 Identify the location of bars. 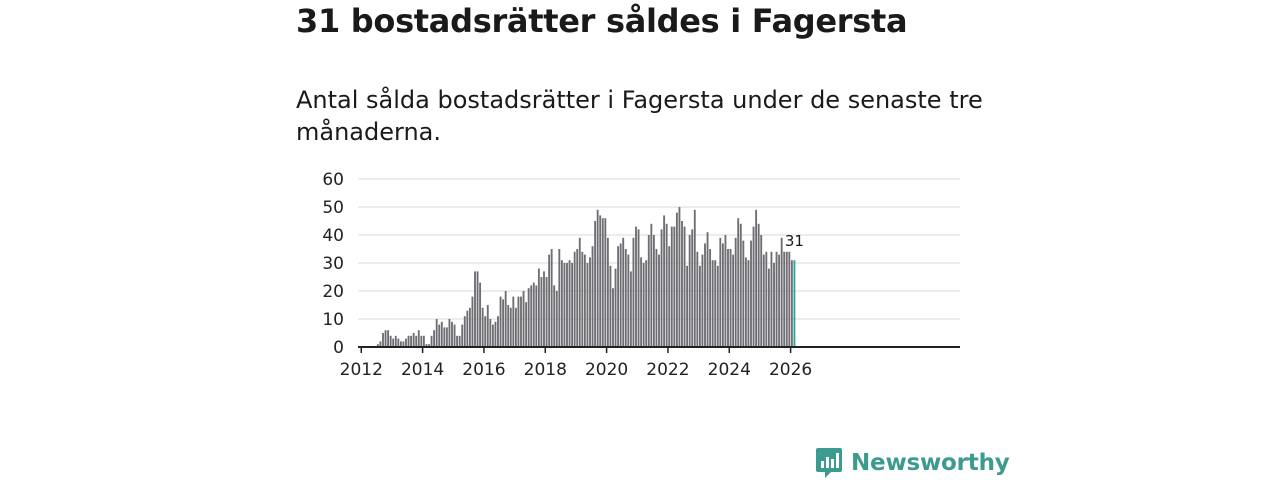
(586, 277).